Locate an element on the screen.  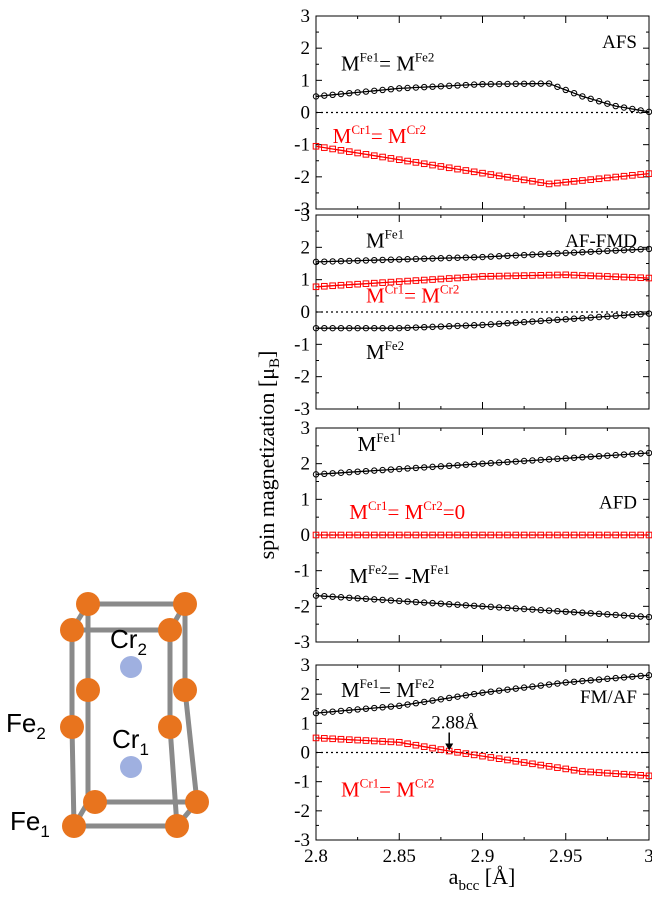
series-annotation: MFe1= MFe2 is located at coordinates (387, 689).